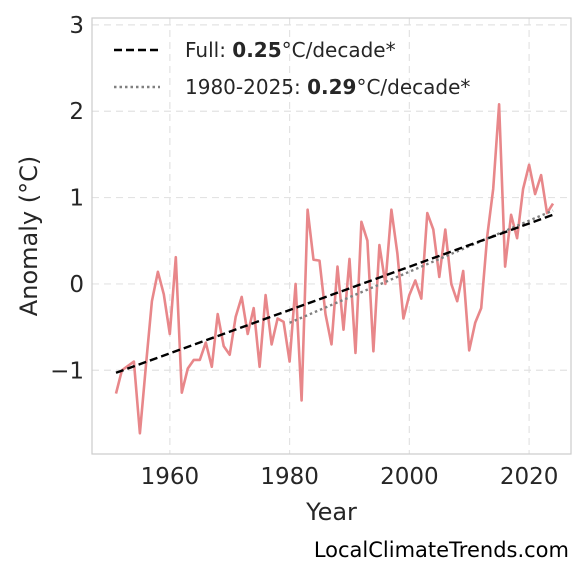 The width and height of the screenshot is (585, 580). I want to click on y-tick-label: 0, so click(76, 285).